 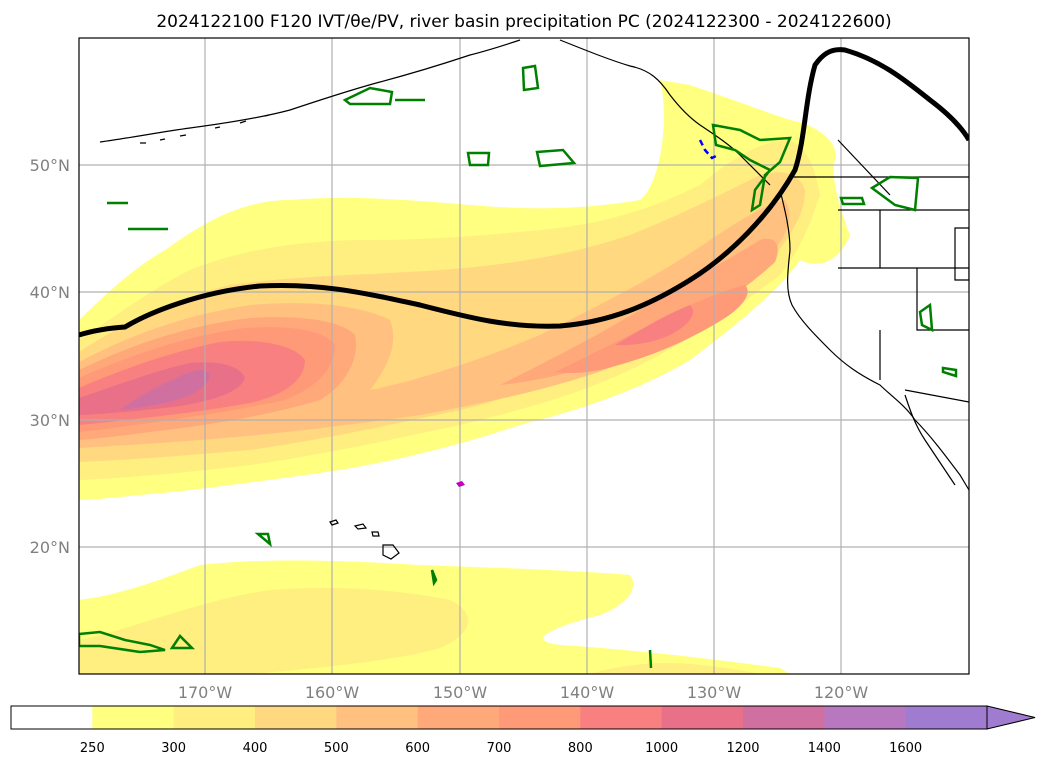 What do you see at coordinates (742, 748) in the screenshot?
I see `colorbar-tick-label: 1200` at bounding box center [742, 748].